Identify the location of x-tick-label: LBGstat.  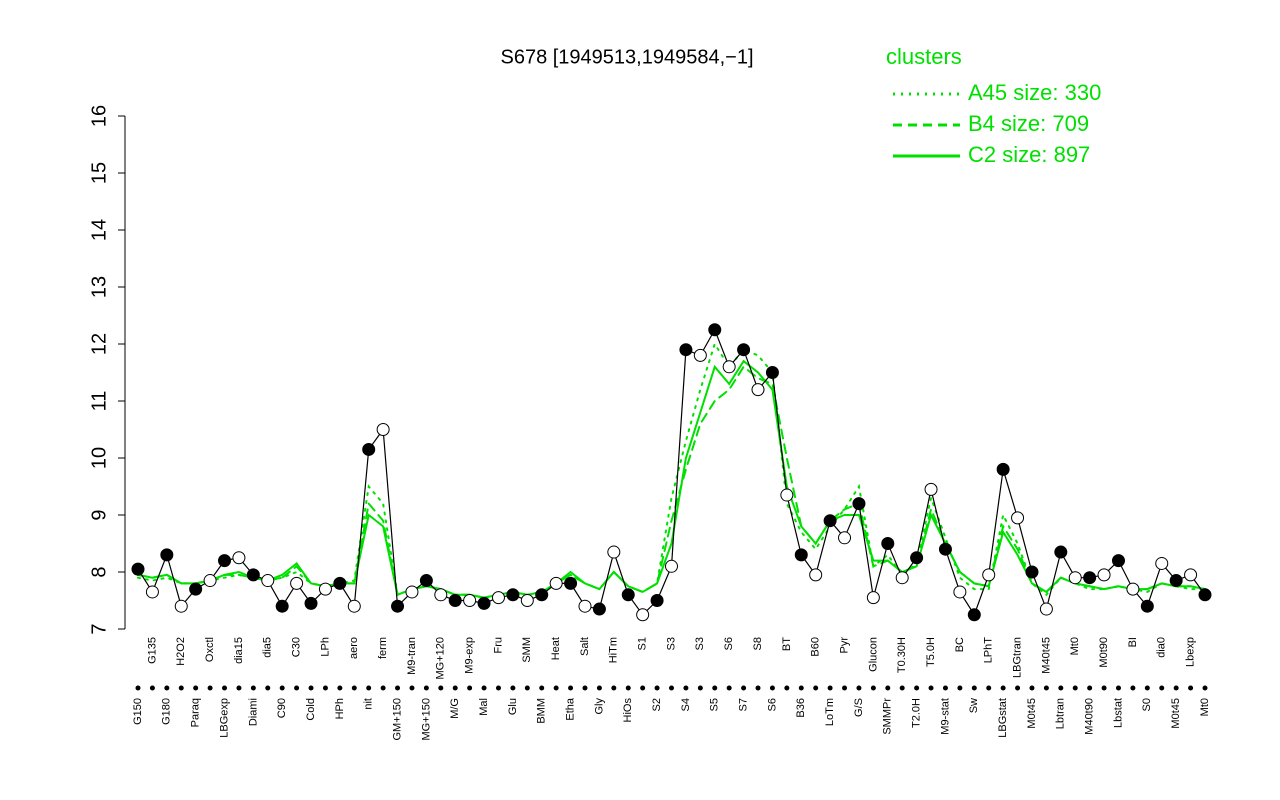
(1003, 718).